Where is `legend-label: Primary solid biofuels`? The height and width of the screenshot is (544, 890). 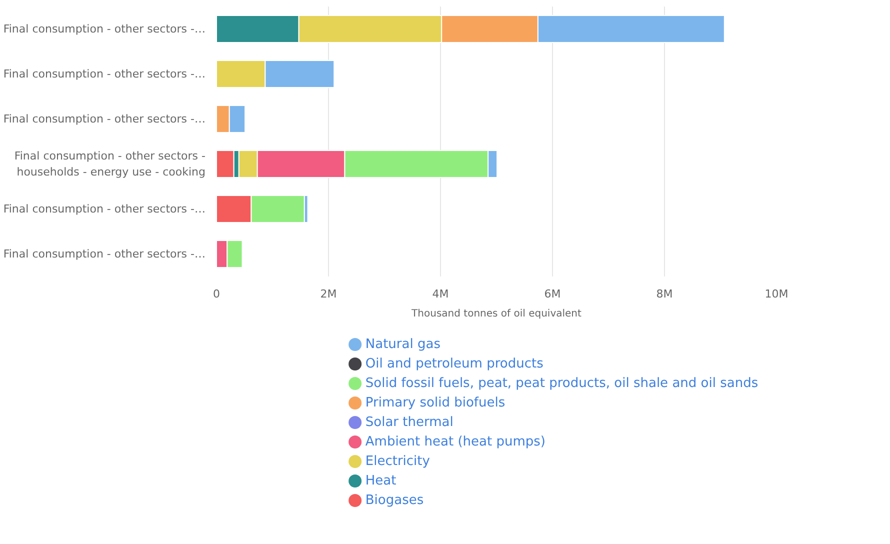
legend-label: Primary solid biofuels is located at coordinates (435, 403).